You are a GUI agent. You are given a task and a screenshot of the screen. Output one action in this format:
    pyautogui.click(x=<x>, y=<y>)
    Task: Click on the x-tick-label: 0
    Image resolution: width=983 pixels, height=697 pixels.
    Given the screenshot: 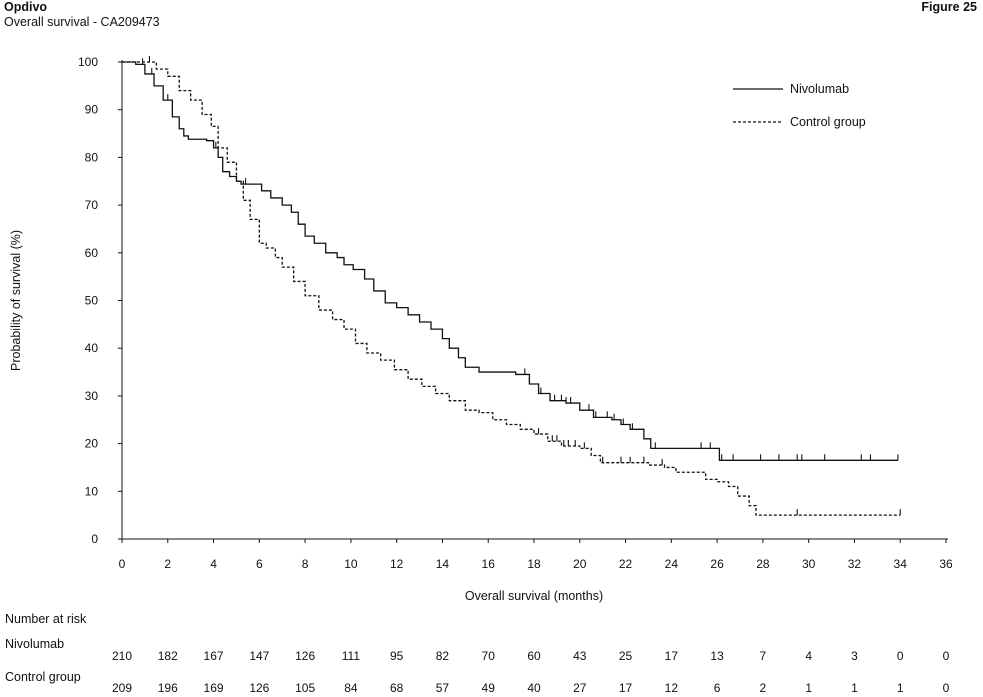 What is the action you would take?
    pyautogui.click(x=122, y=564)
    